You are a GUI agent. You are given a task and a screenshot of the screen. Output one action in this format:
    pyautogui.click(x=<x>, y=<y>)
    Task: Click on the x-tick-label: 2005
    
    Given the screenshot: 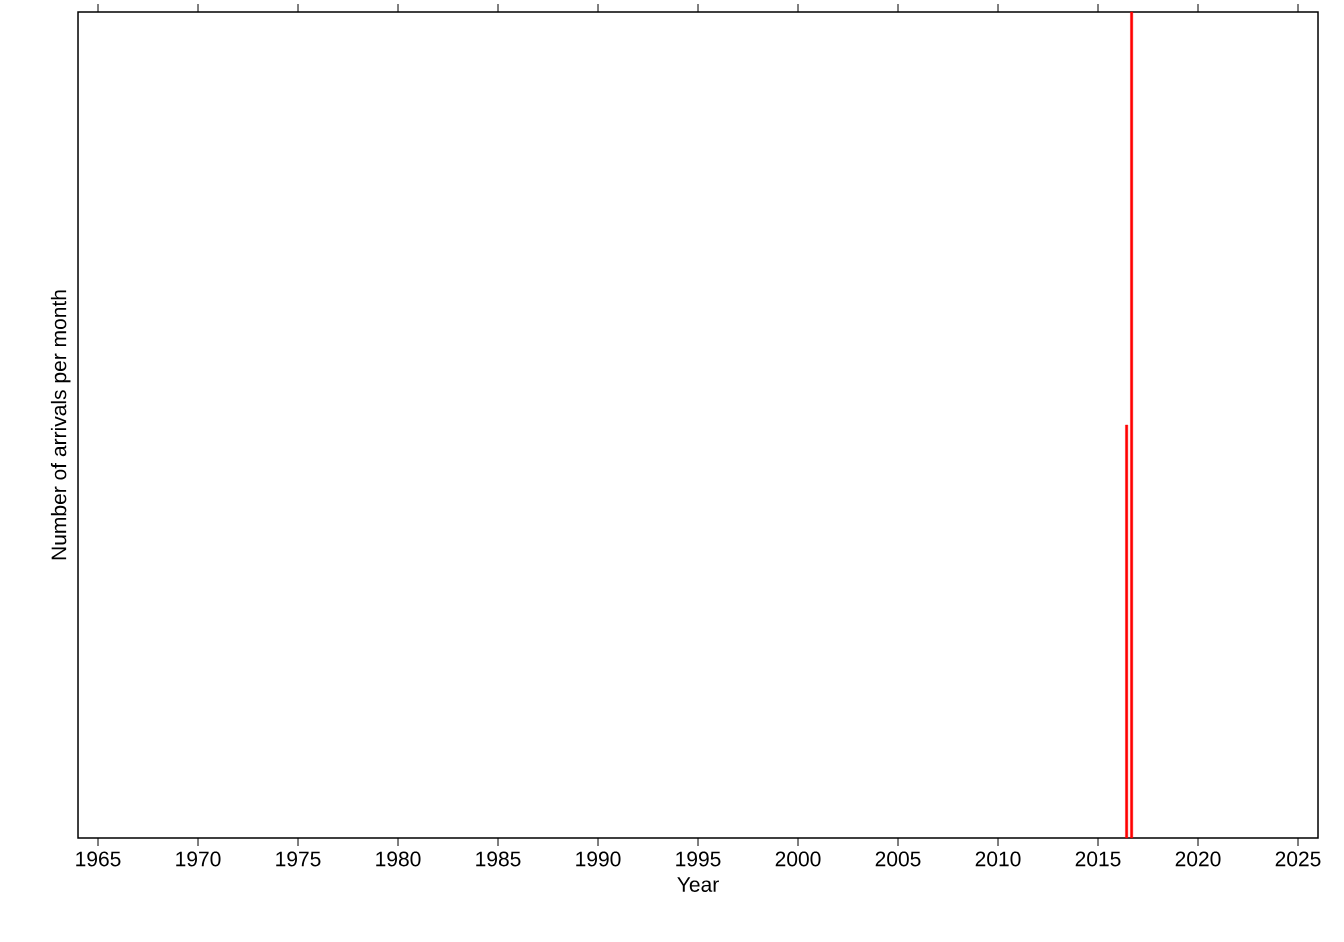 What is the action you would take?
    pyautogui.click(x=898, y=859)
    